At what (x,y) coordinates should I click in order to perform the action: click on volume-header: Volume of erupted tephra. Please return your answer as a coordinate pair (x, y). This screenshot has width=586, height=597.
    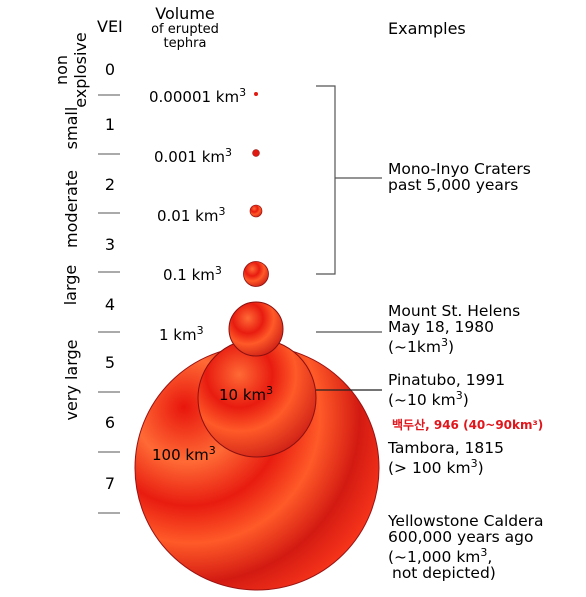
    Looking at the image, I should click on (185, 27).